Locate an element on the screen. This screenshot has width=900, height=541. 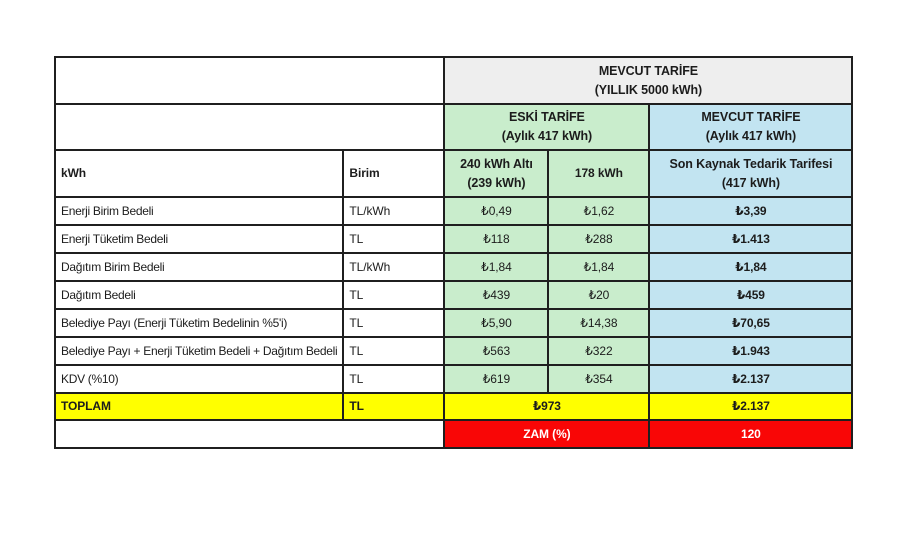
old-tariff-title: ESKİ TARİFE is located at coordinates (547, 117).